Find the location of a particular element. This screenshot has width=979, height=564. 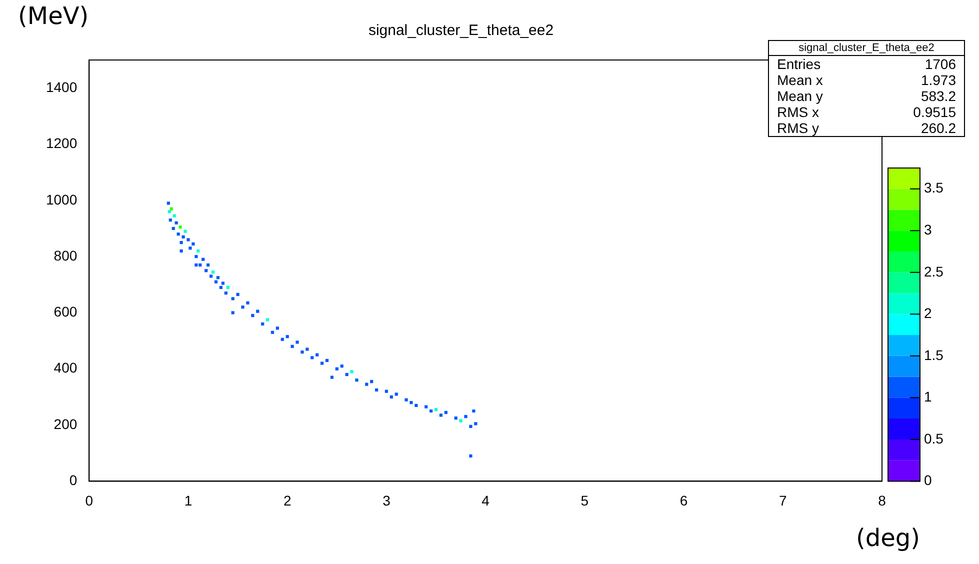

annotation: Entries is located at coordinates (799, 64).